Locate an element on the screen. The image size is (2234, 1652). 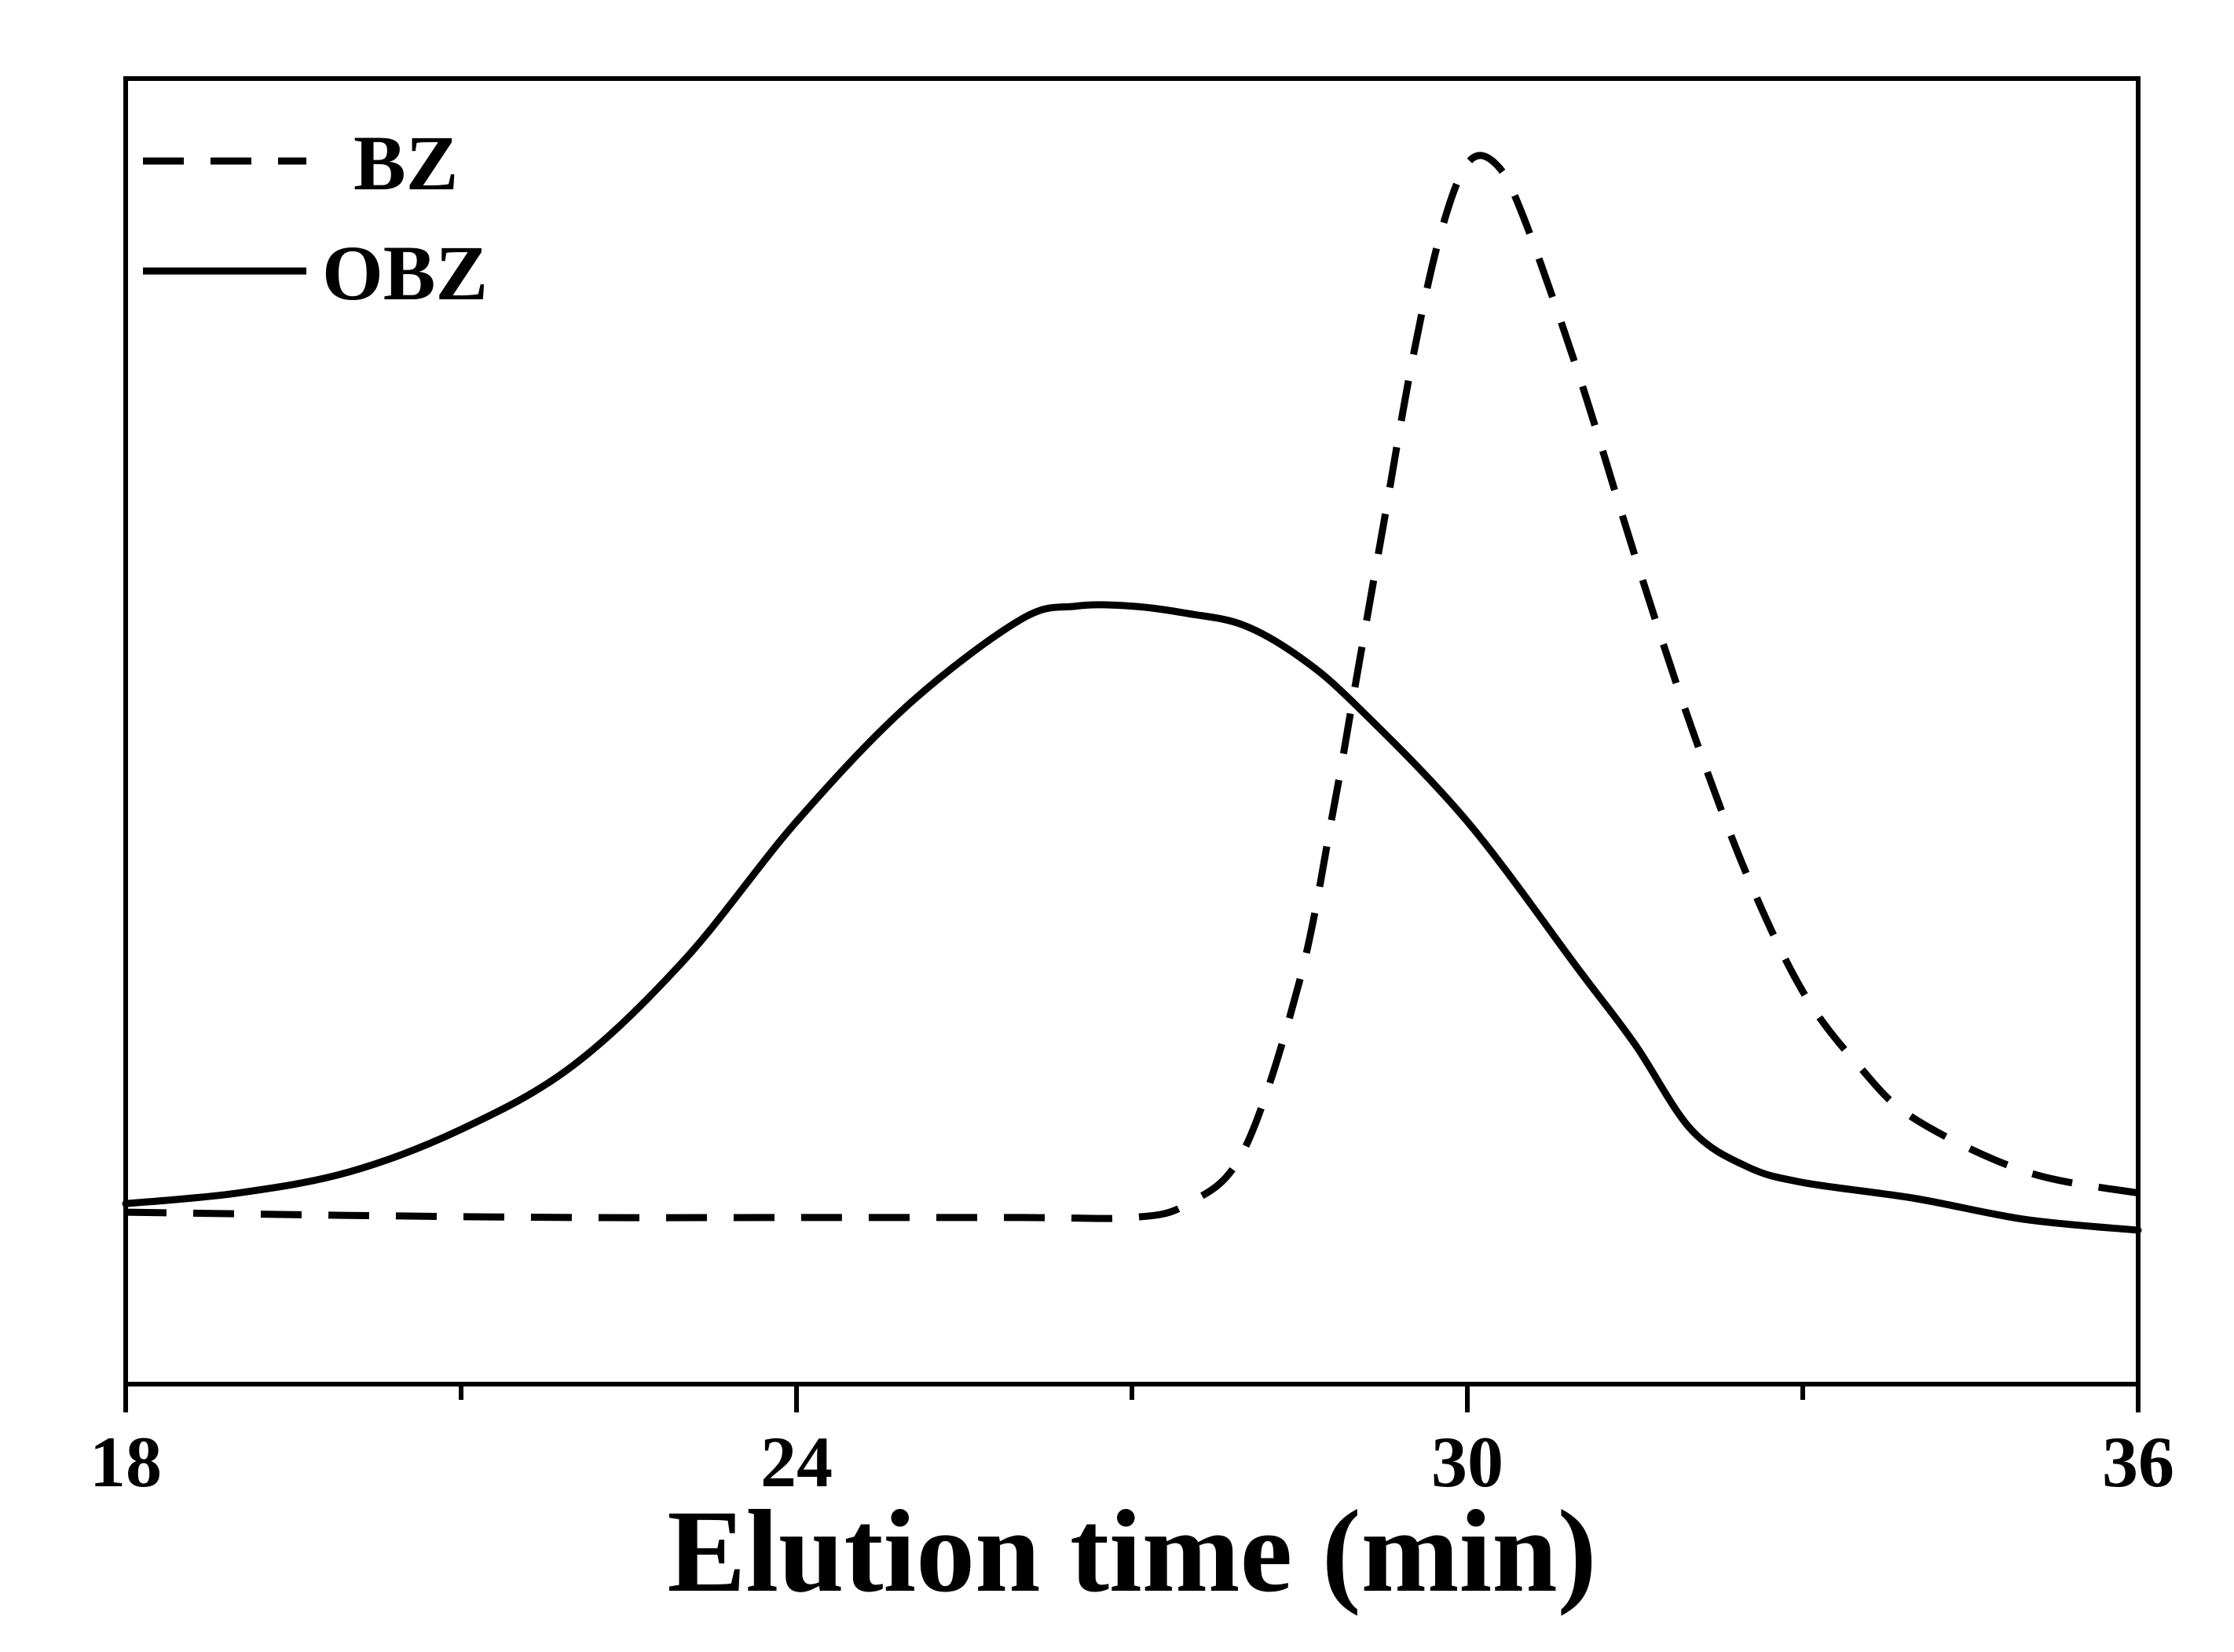
x-tick-label-36: 36 is located at coordinates (2138, 1462).